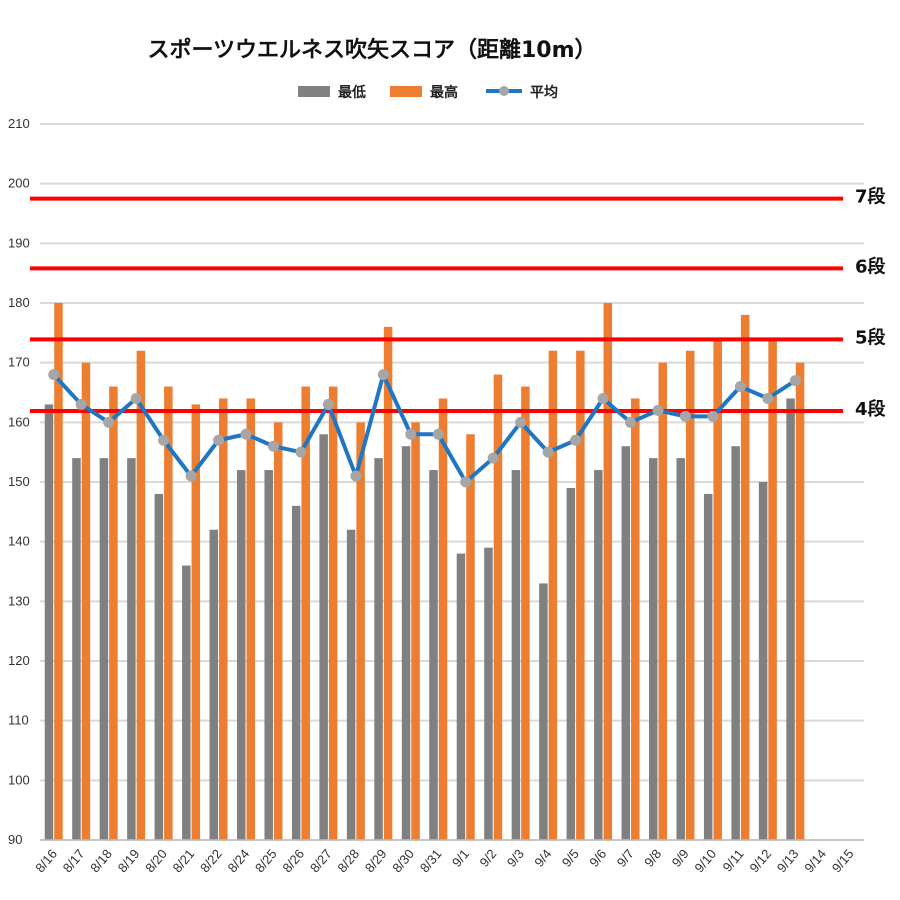 Image resolution: width=900 pixels, height=900 pixels. Describe the element at coordinates (19, 421) in the screenshot. I see `y-tick-label: 160` at that location.